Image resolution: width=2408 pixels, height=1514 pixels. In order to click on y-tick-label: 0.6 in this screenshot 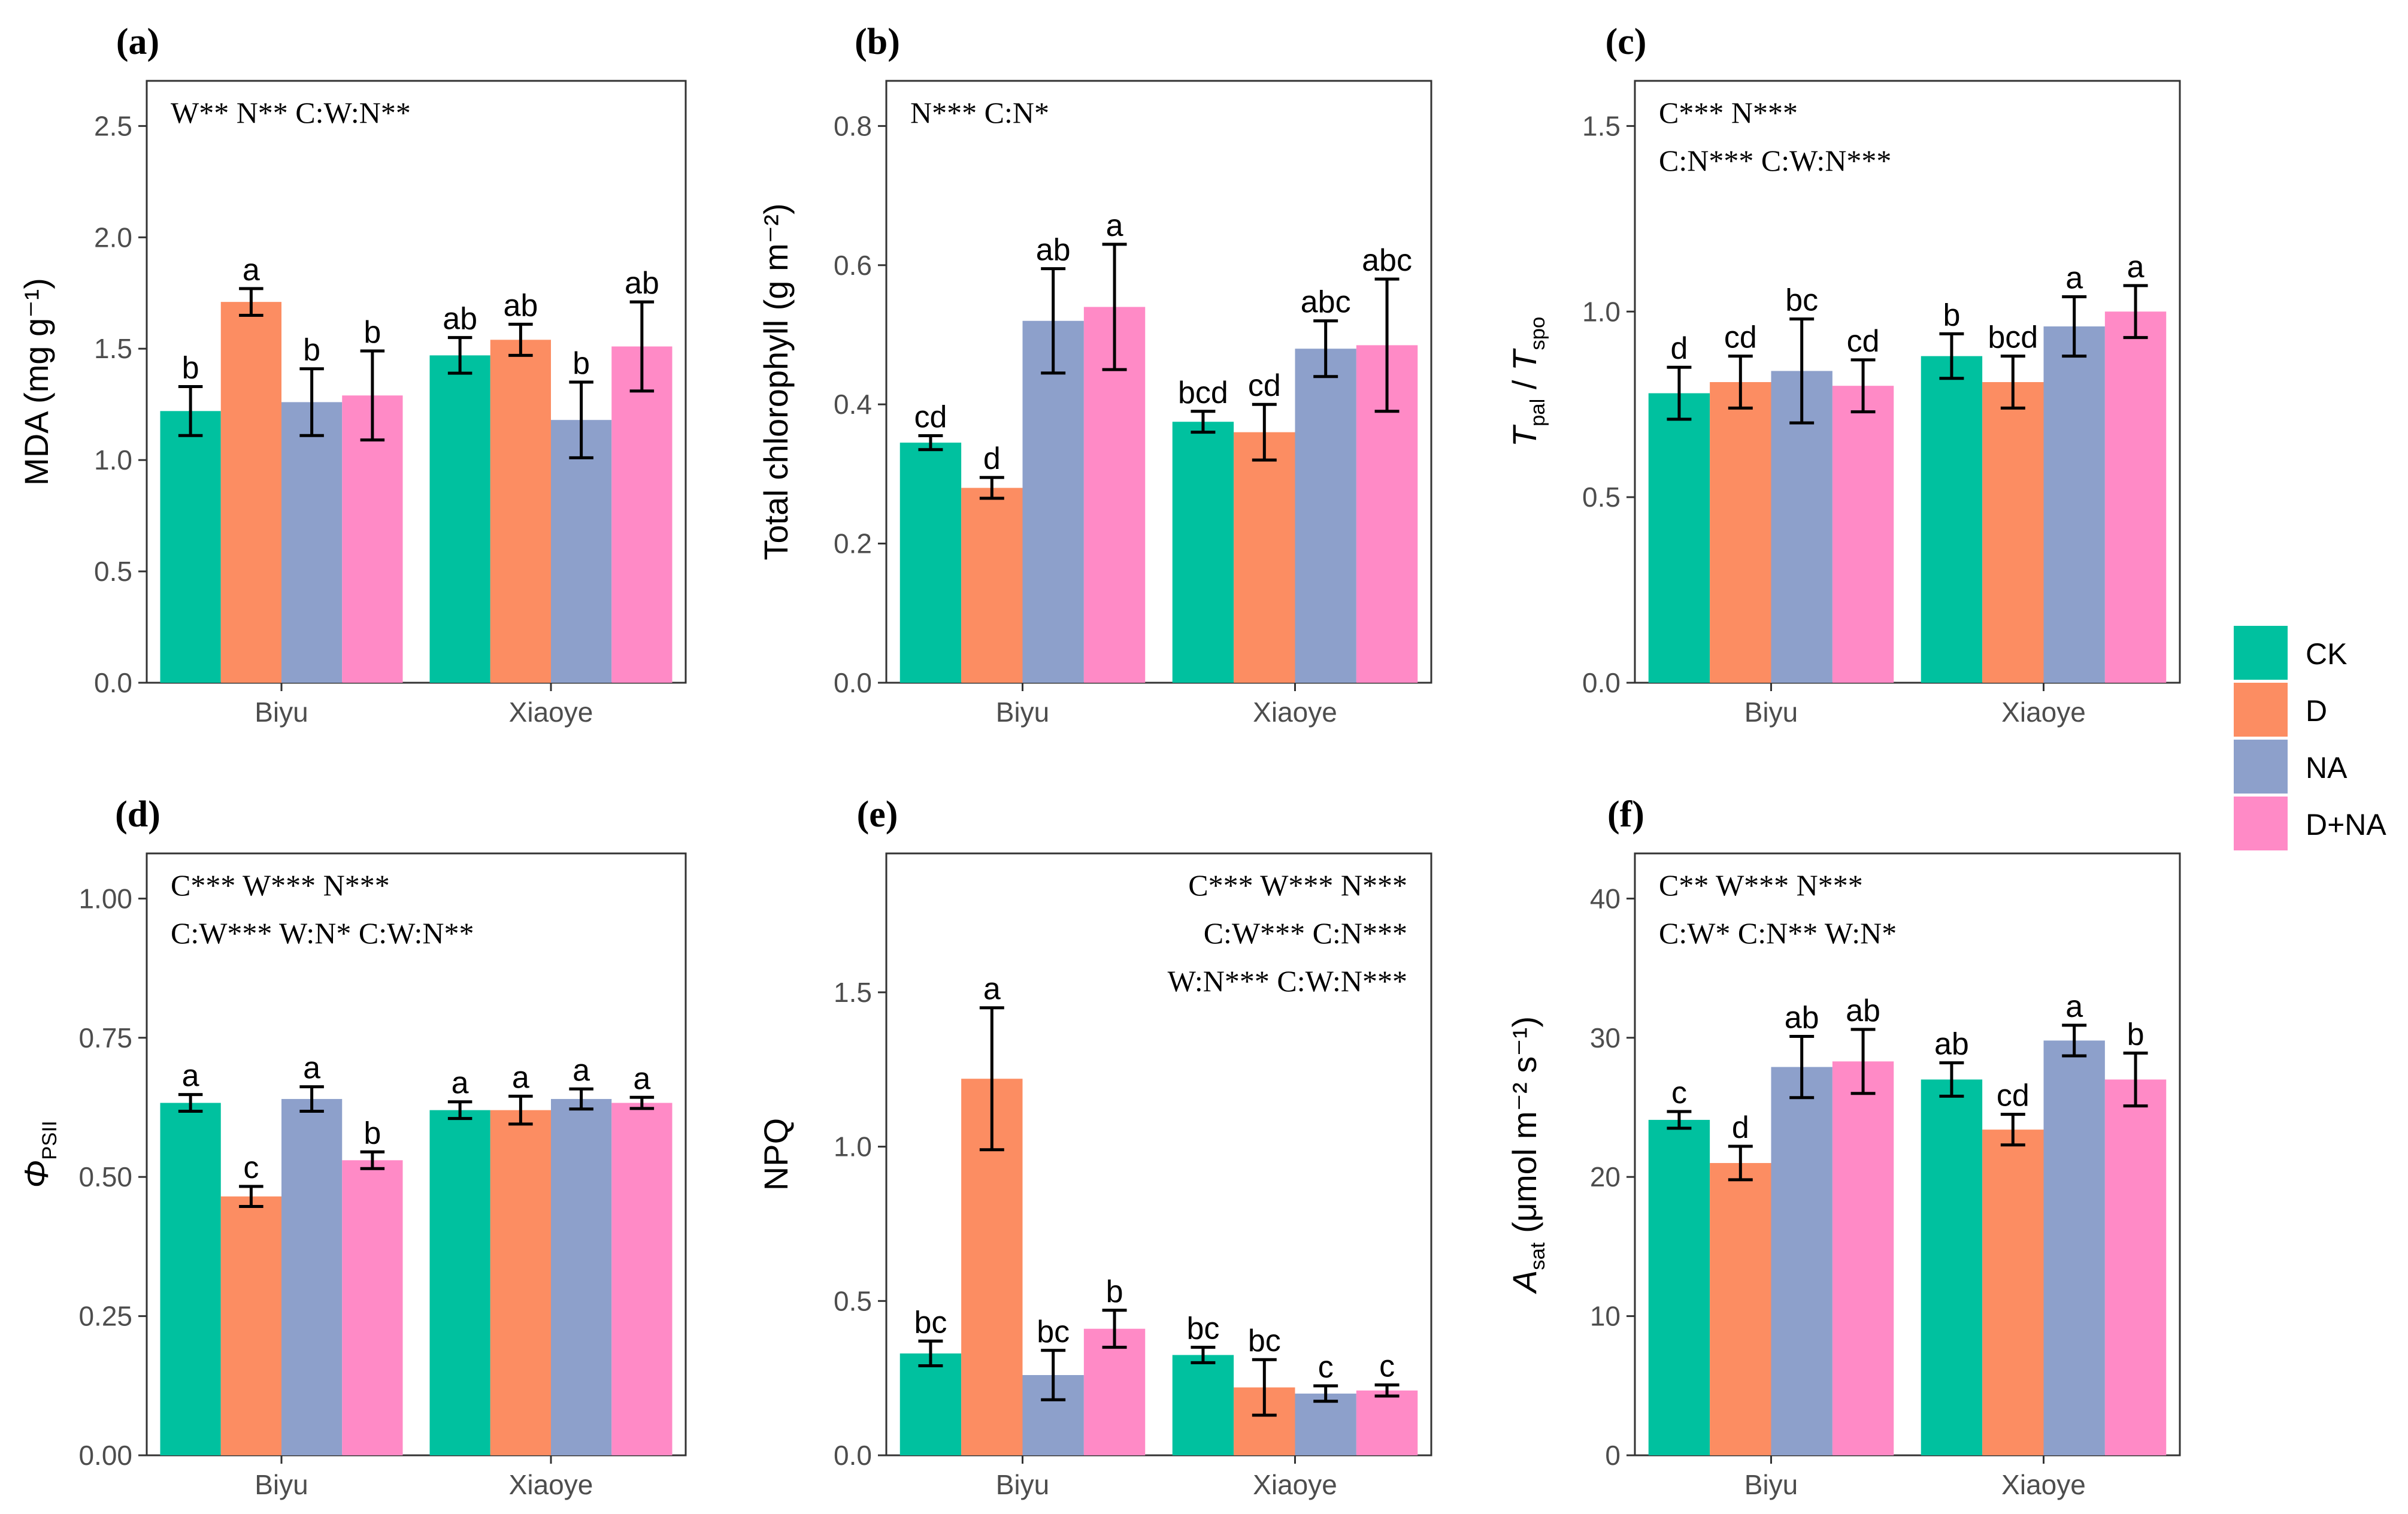, I will do `click(853, 265)`.